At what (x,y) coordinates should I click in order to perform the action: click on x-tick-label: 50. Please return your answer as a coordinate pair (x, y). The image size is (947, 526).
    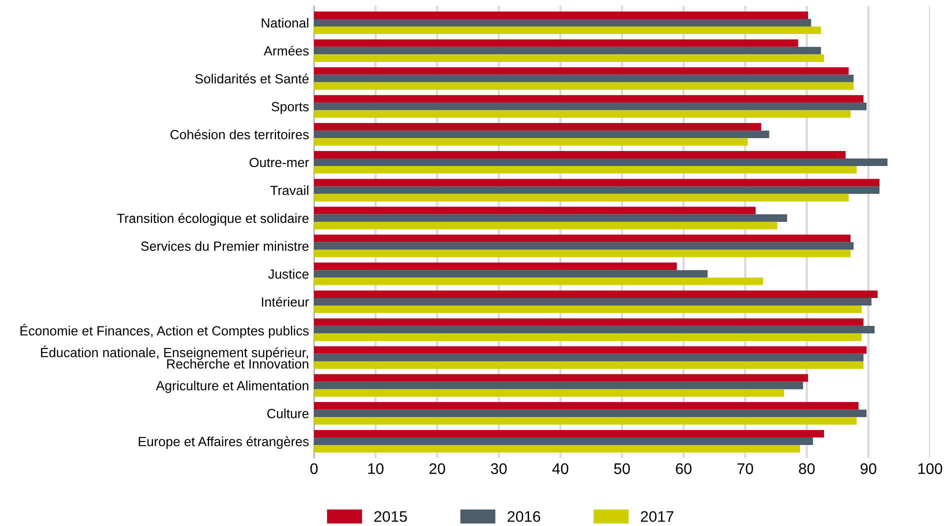
    Looking at the image, I should click on (622, 468).